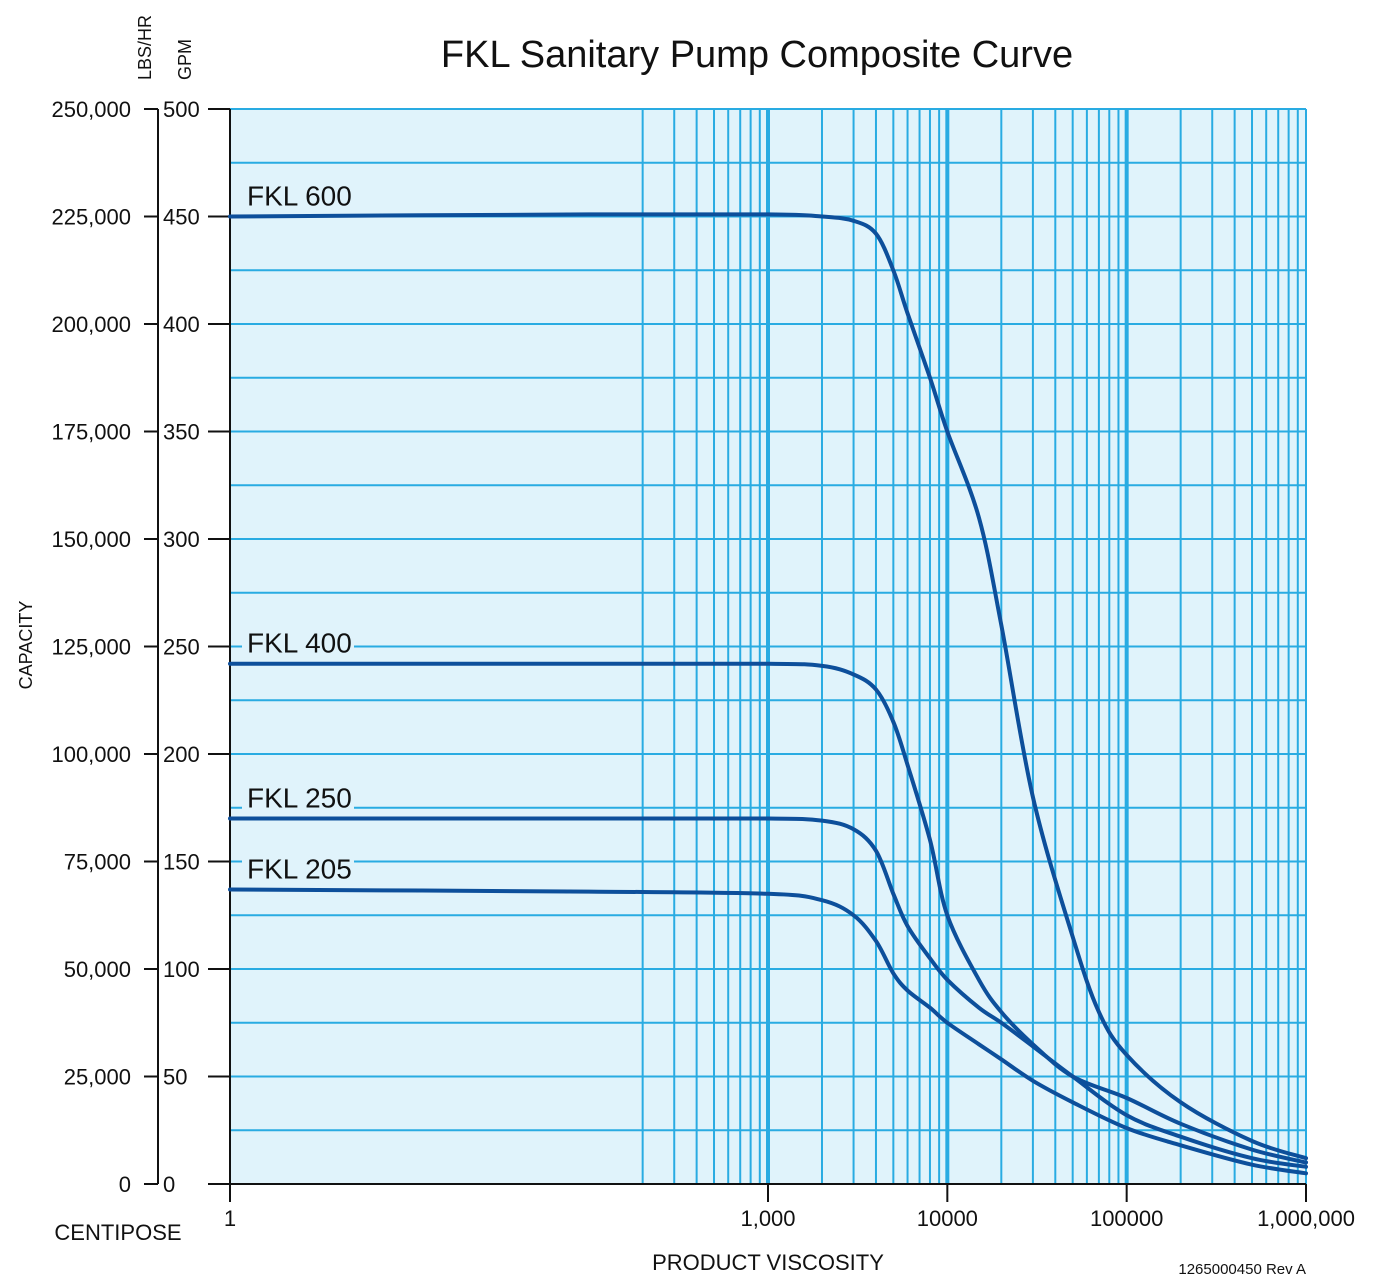 The width and height of the screenshot is (1373, 1281). I want to click on lbs-hr-tick-label: 250,000, so click(91, 109).